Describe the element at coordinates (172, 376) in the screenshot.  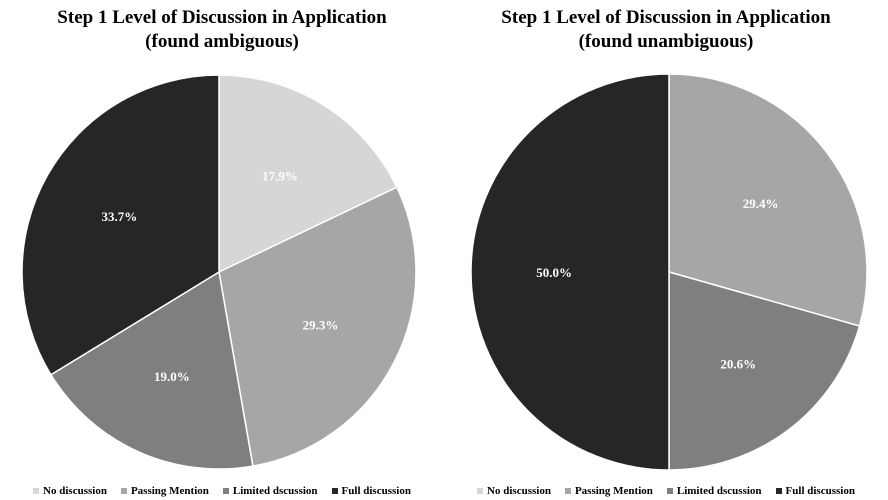
I see `slice-label: 19.0%` at that location.